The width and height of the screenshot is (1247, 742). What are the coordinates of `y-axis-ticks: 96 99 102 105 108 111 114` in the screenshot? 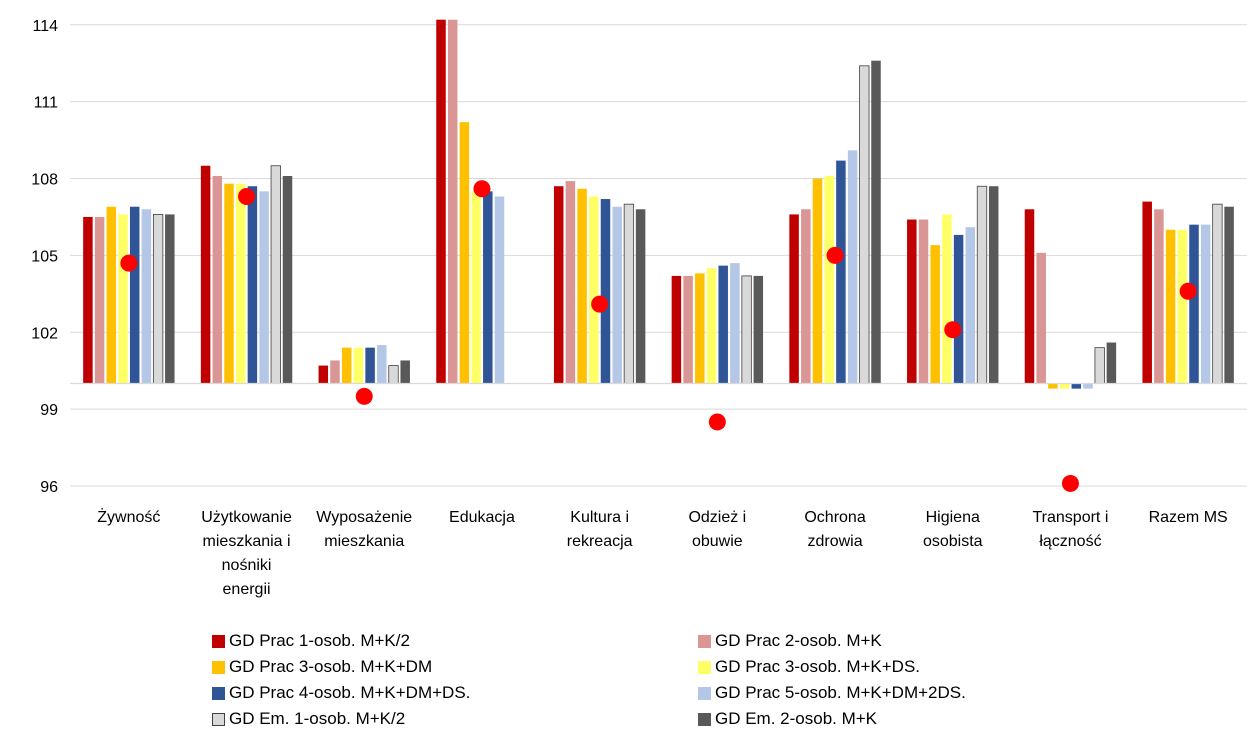 It's located at (44, 257).